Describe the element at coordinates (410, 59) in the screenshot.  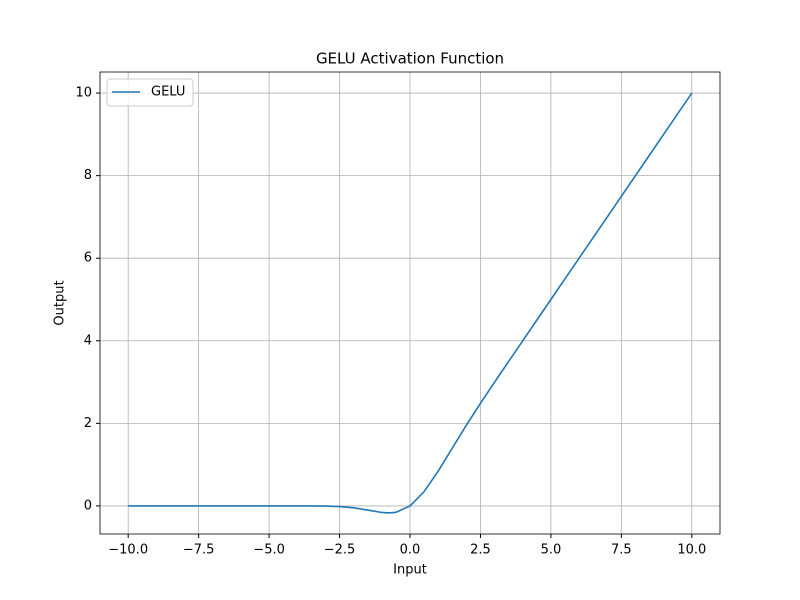
I see `chart-title: GELU Activation Function` at that location.